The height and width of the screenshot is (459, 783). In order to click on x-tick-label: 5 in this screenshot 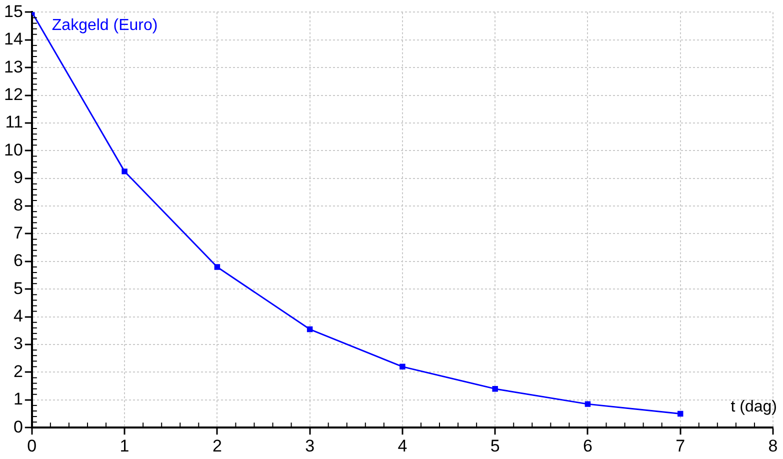, I will do `click(495, 446)`.